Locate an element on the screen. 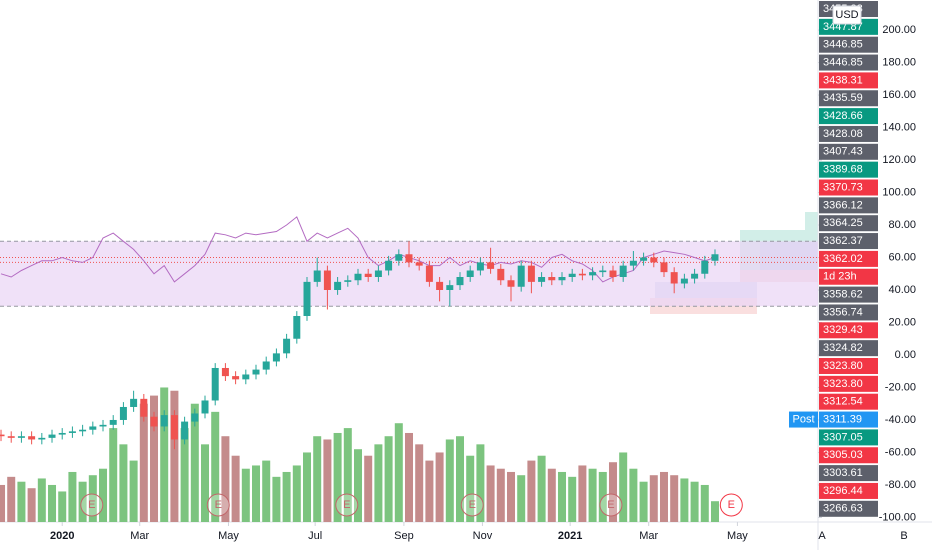  y-tick-label: 80.00 is located at coordinates (902, 225).